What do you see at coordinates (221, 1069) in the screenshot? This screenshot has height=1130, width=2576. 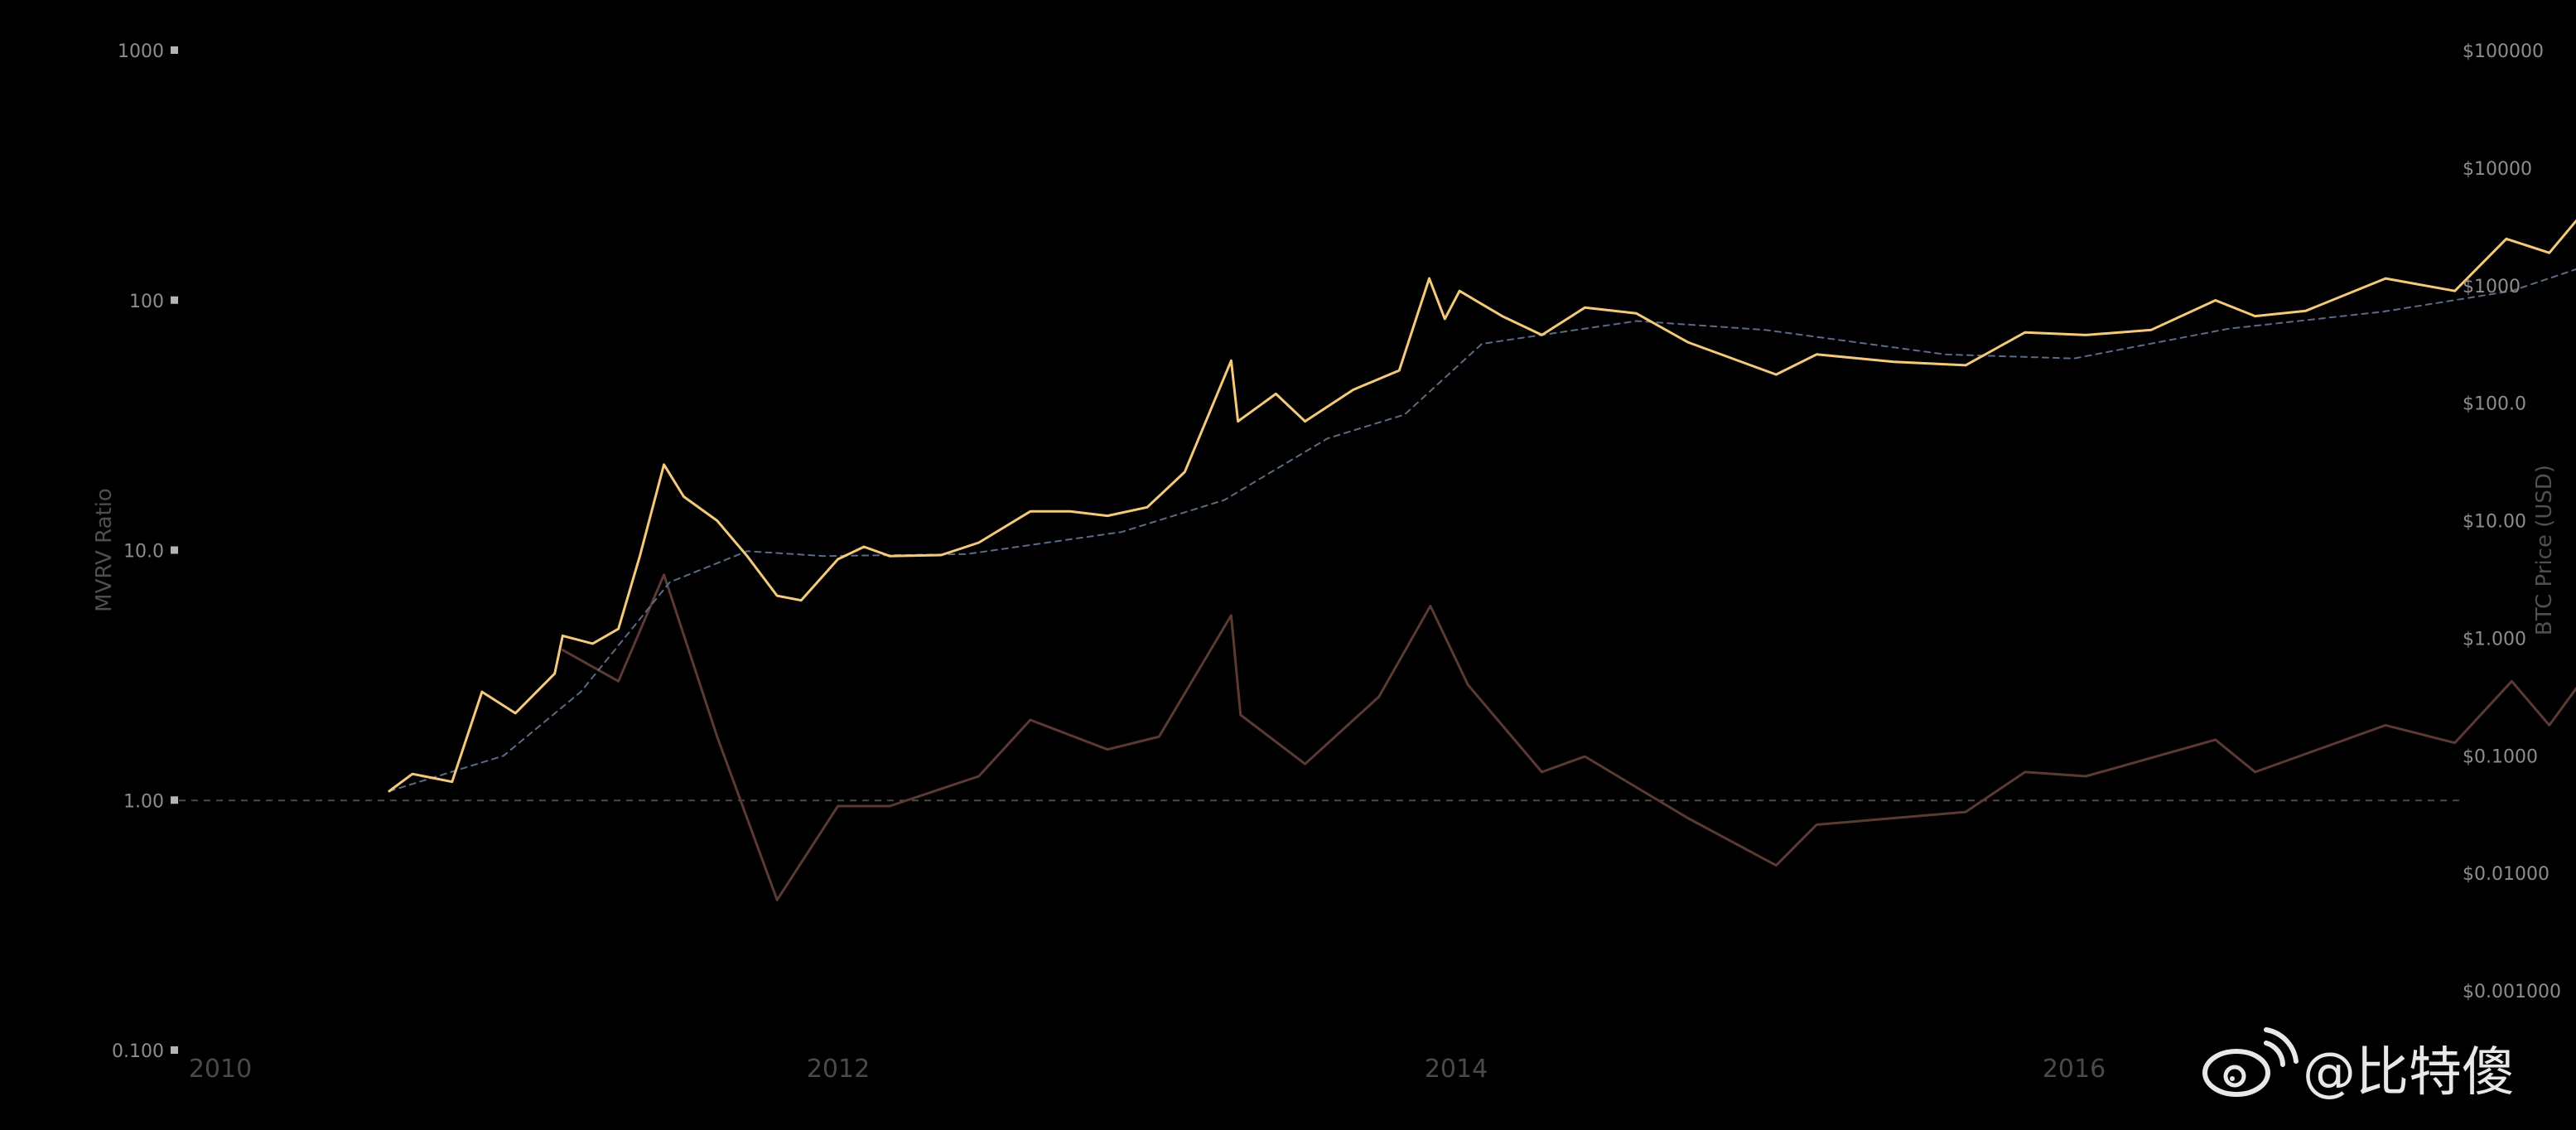 I see `x-tick-label: 2010` at bounding box center [221, 1069].